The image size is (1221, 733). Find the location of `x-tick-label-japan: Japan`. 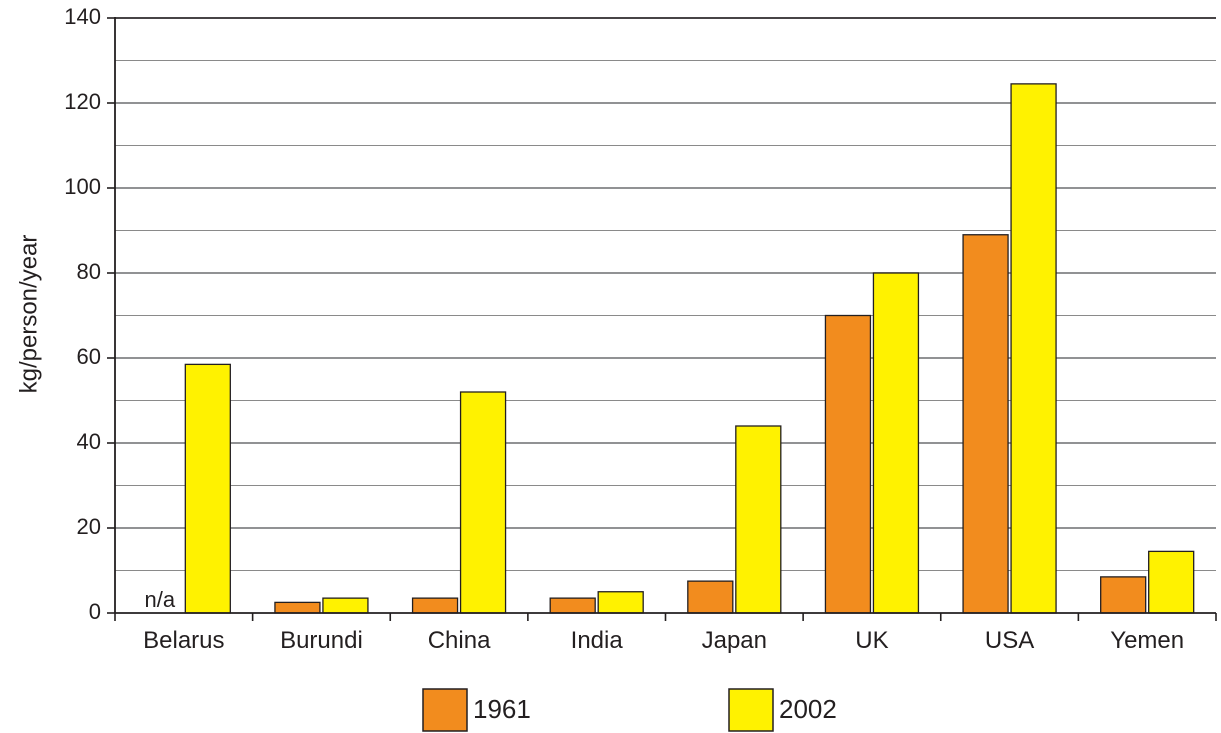

x-tick-label-japan: Japan is located at coordinates (734, 640).